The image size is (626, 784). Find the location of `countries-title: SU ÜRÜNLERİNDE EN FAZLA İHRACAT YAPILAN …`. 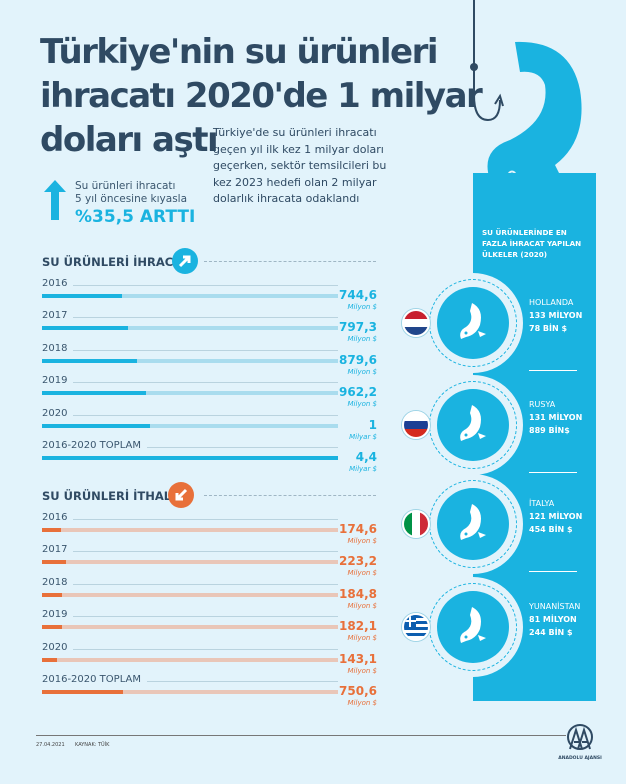

countries-title: SU ÜRÜNLERİNDE EN FAZLA İHRACAT YAPILAN … is located at coordinates (532, 243).